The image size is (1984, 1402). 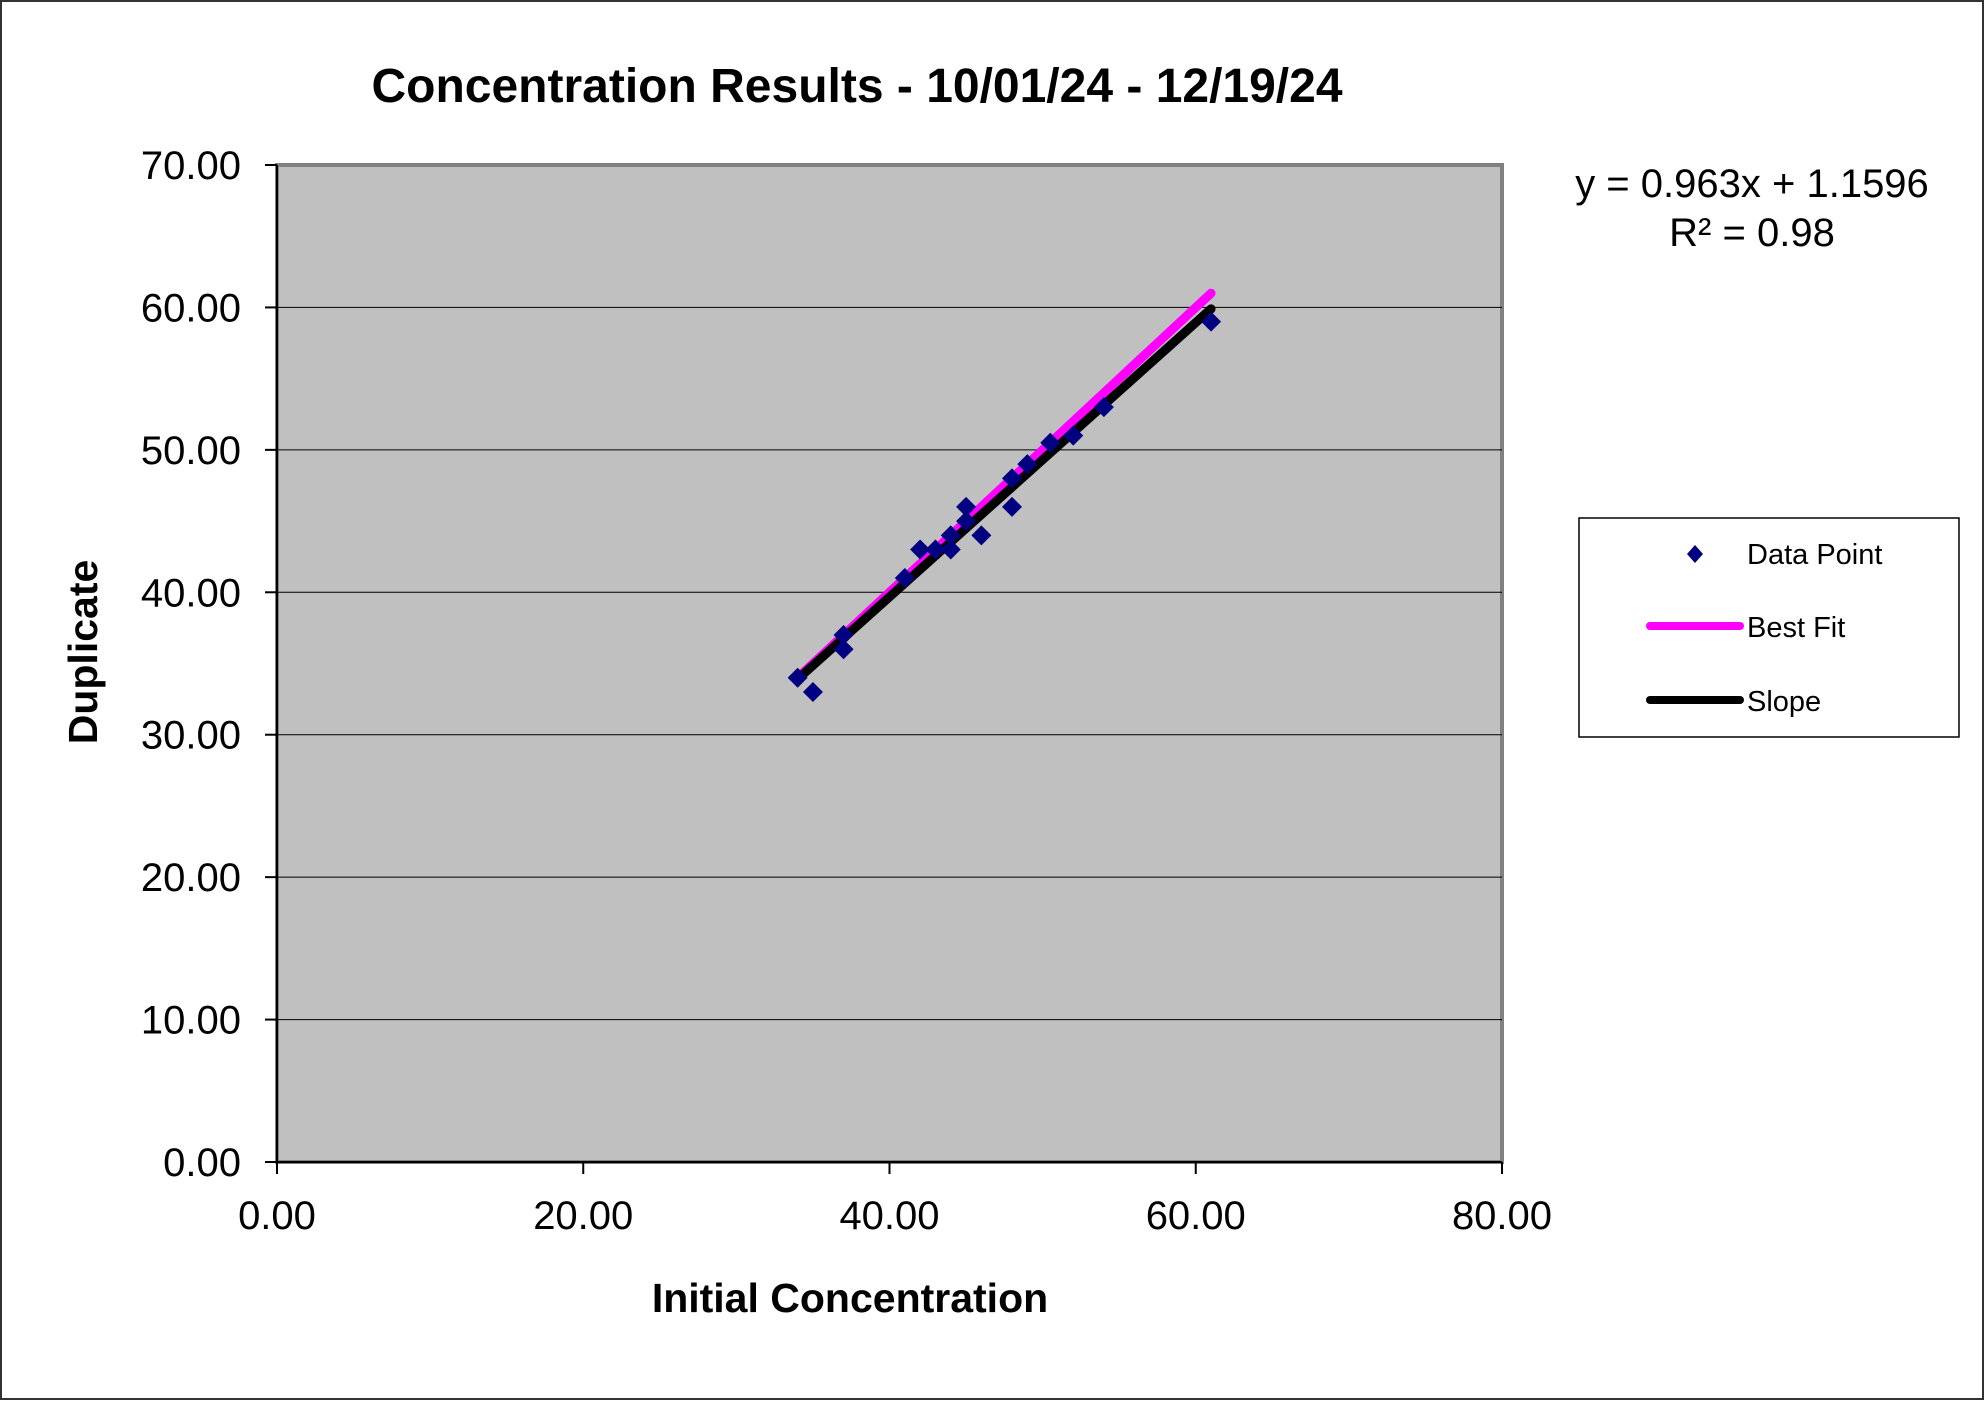 I want to click on r-squared-label: R² = 0.98, so click(x=1752, y=233).